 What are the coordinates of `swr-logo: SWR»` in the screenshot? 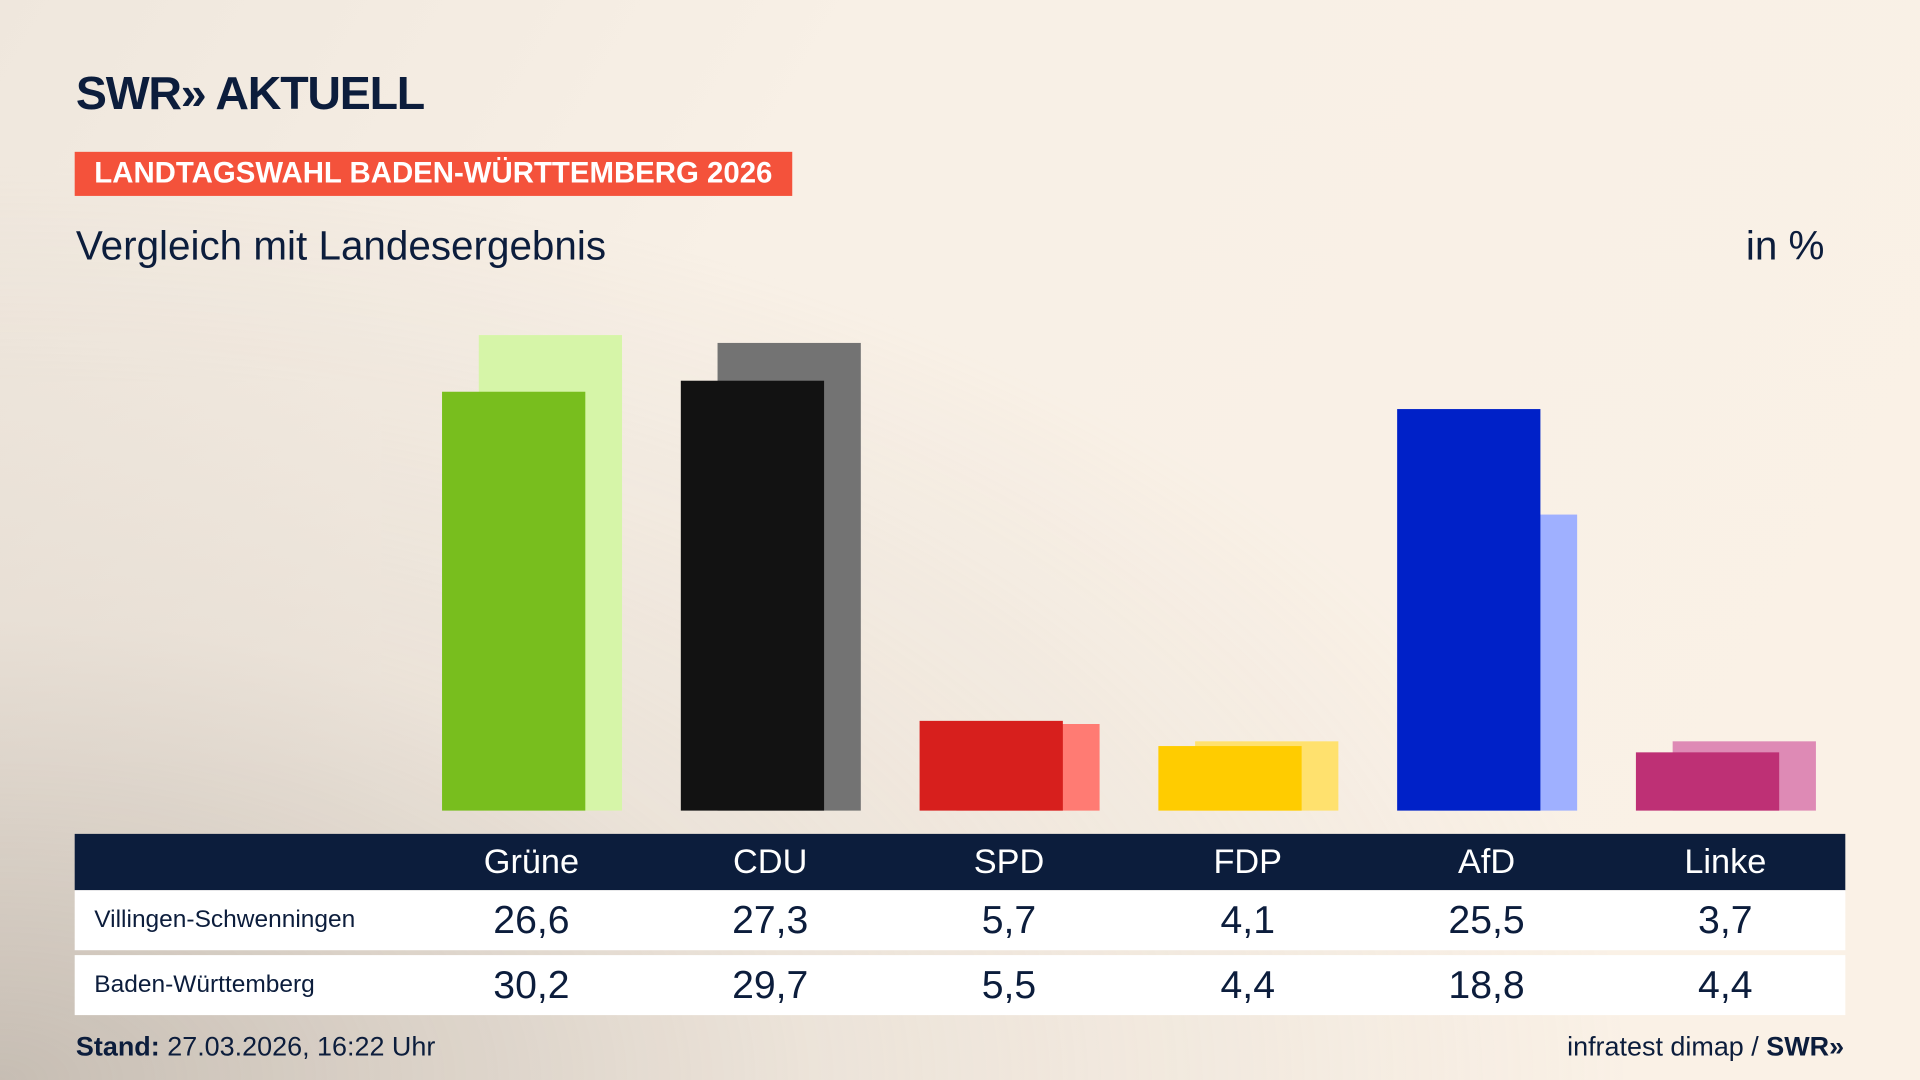 It's located at (1805, 1046).